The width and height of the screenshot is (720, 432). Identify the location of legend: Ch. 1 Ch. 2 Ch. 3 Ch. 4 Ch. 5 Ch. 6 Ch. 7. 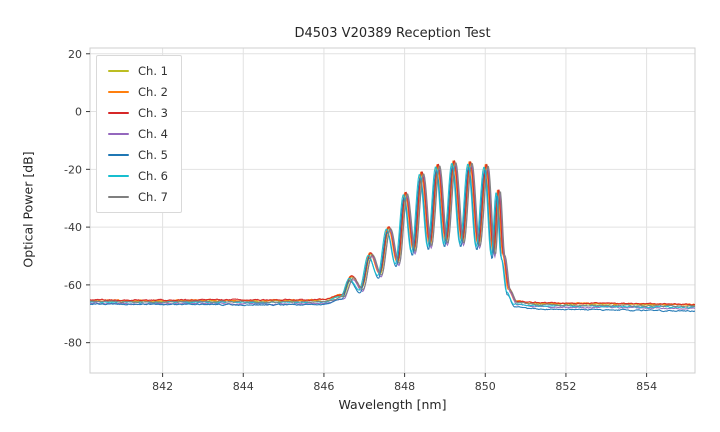
(139, 134).